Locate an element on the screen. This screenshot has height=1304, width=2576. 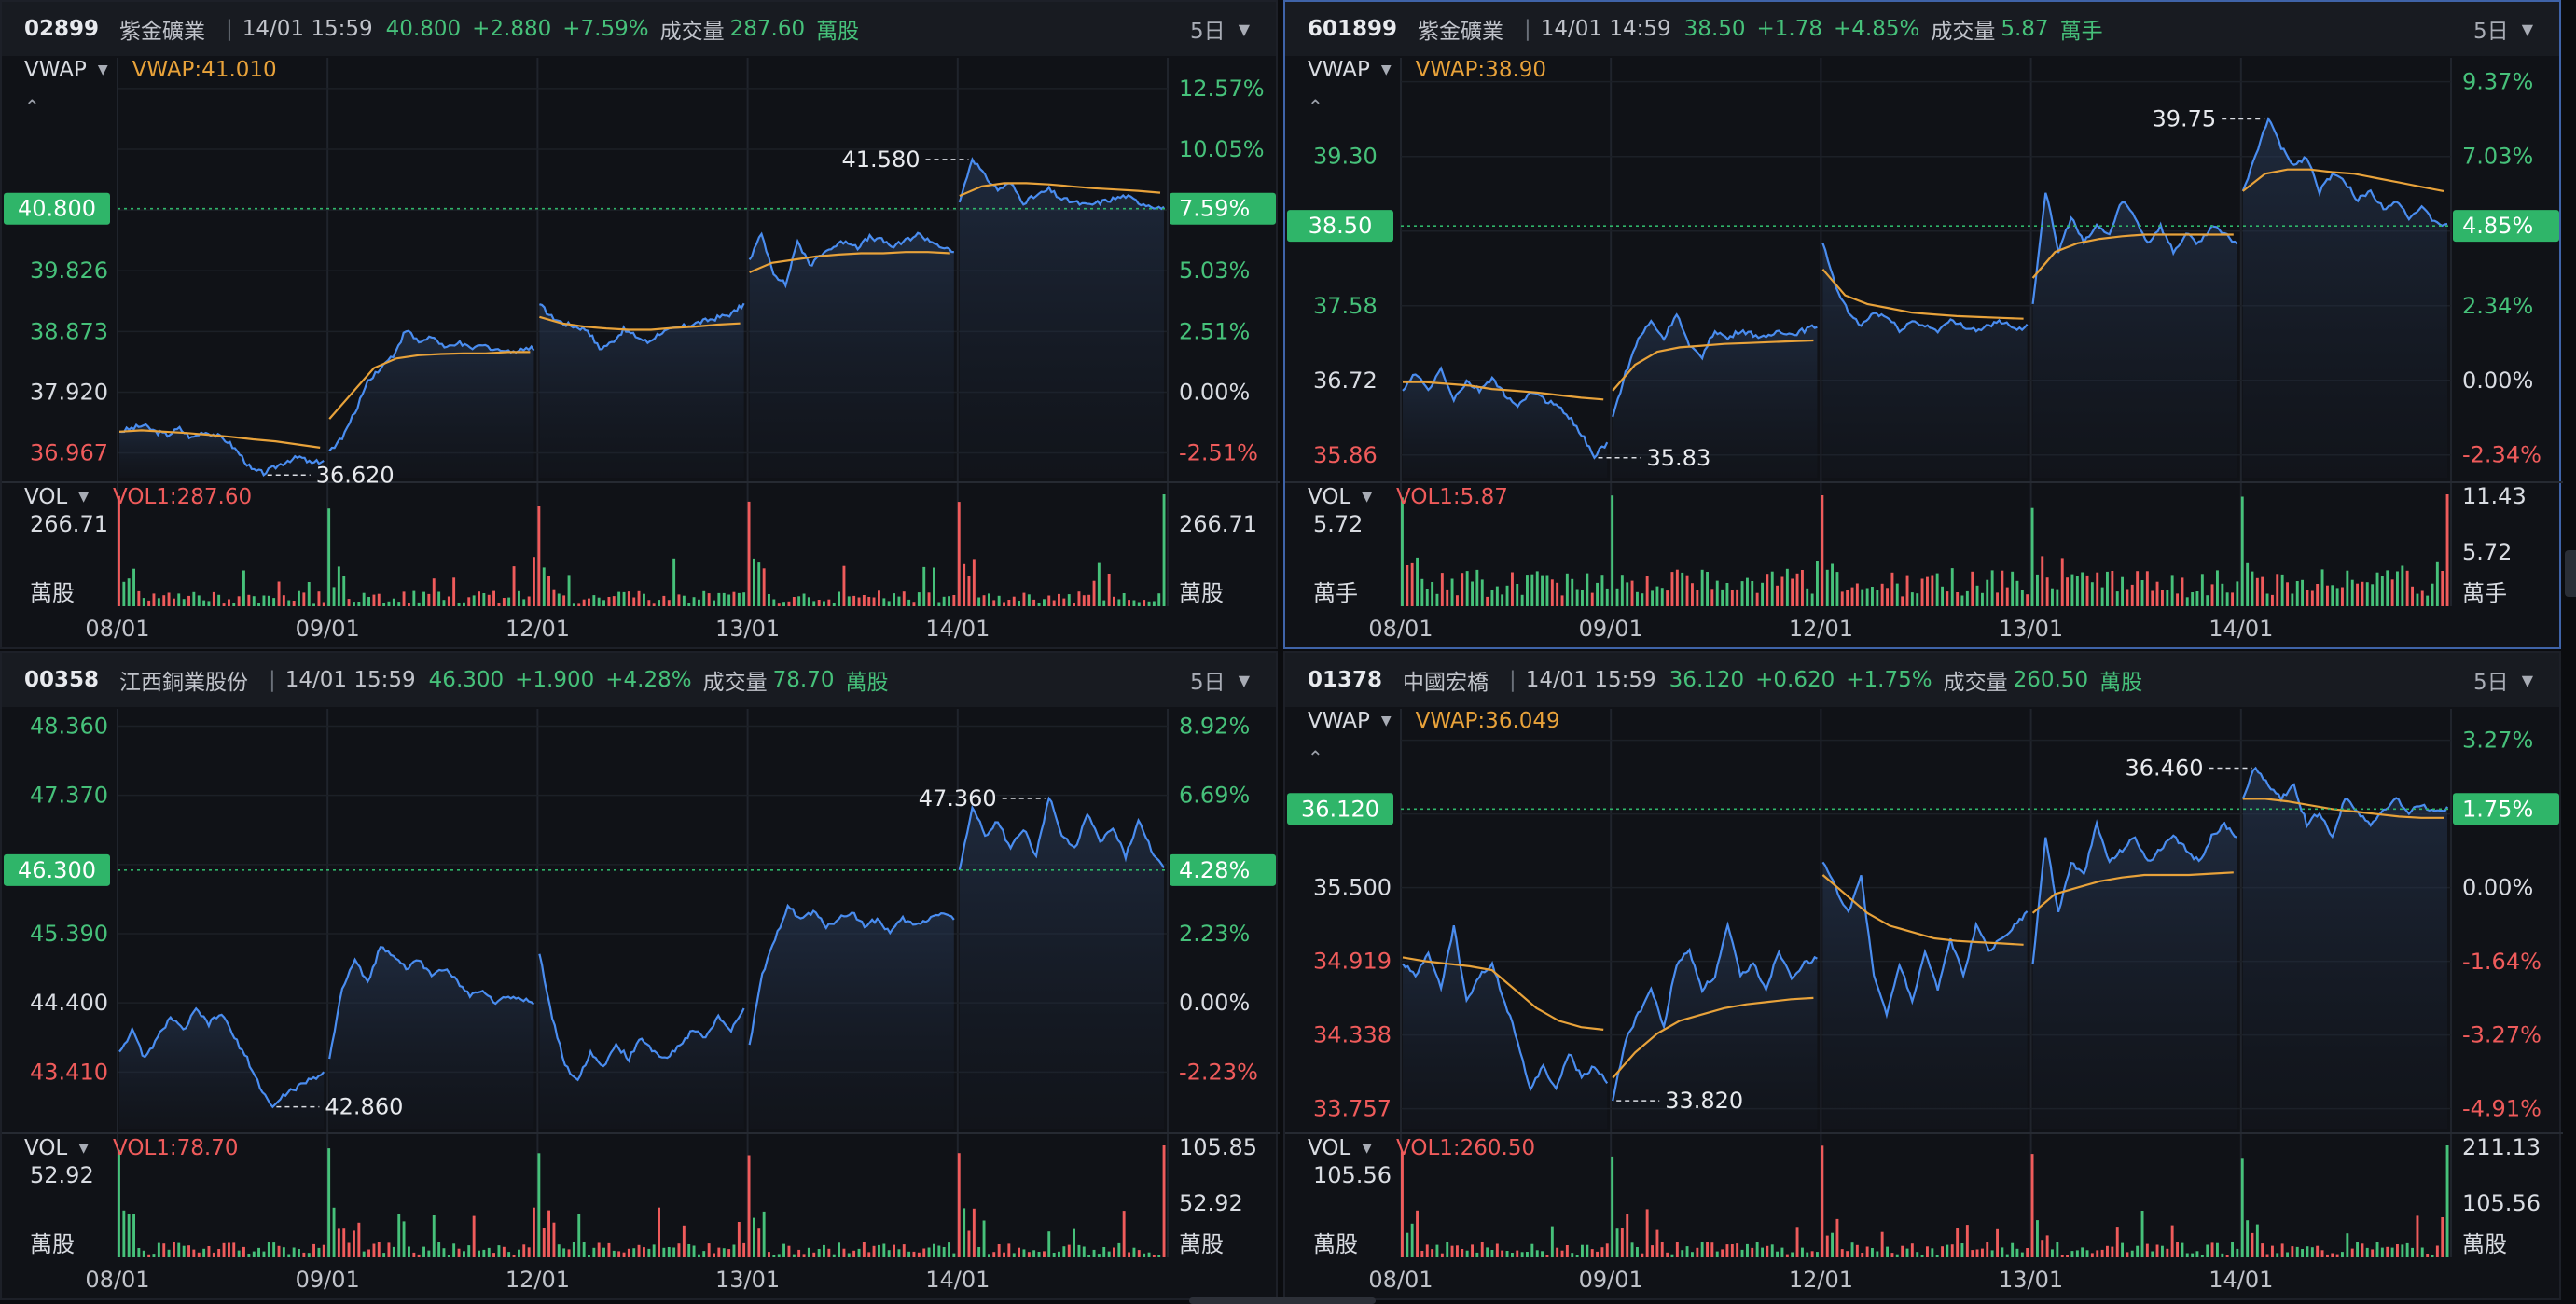
side-panel-handle is located at coordinates (2570, 573).